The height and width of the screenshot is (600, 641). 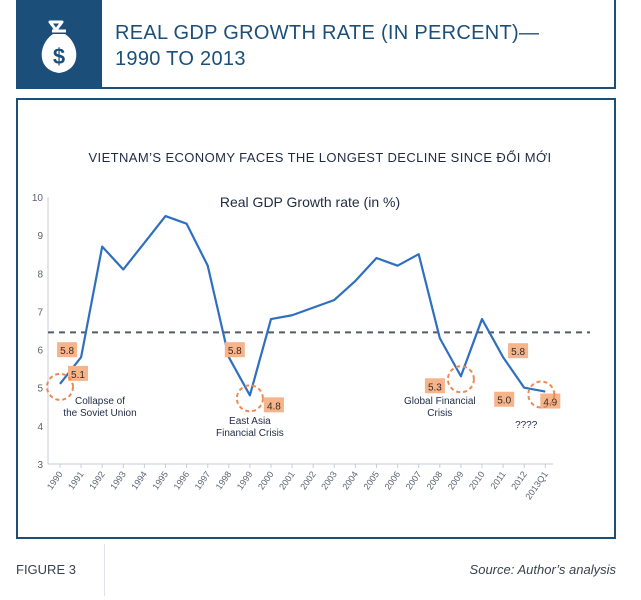 I want to click on footer-divider, so click(x=104, y=570).